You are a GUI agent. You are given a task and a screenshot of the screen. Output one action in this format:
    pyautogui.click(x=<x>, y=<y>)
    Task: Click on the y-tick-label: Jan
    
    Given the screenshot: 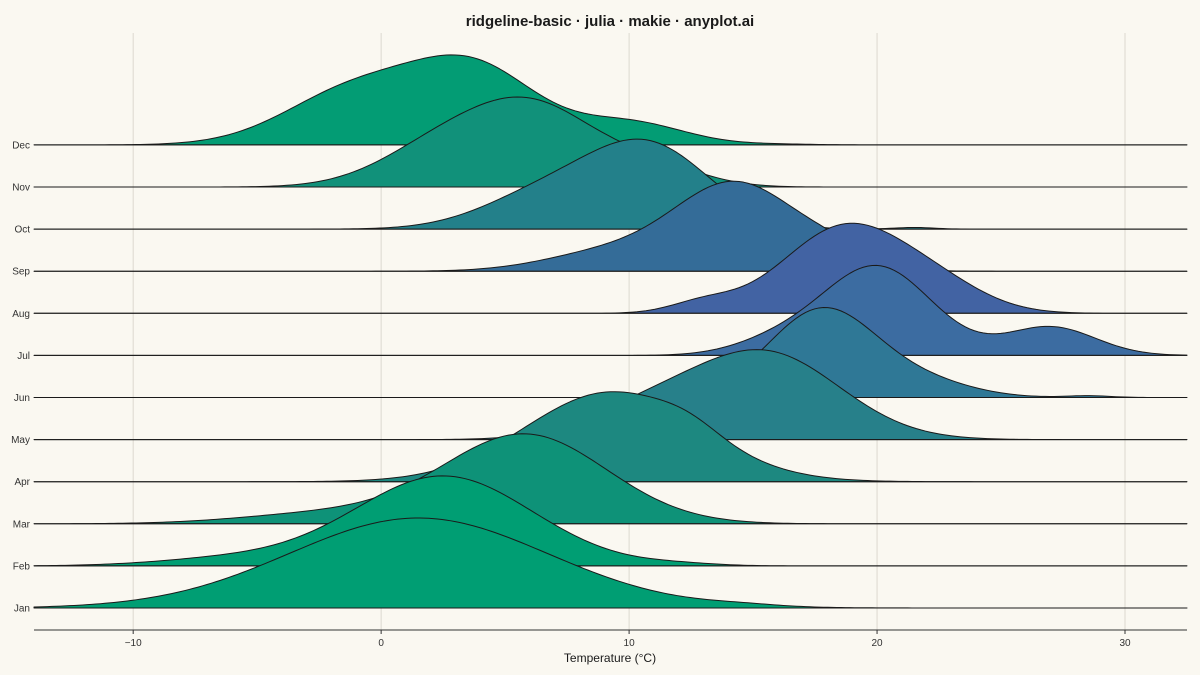 What is the action you would take?
    pyautogui.click(x=22, y=609)
    